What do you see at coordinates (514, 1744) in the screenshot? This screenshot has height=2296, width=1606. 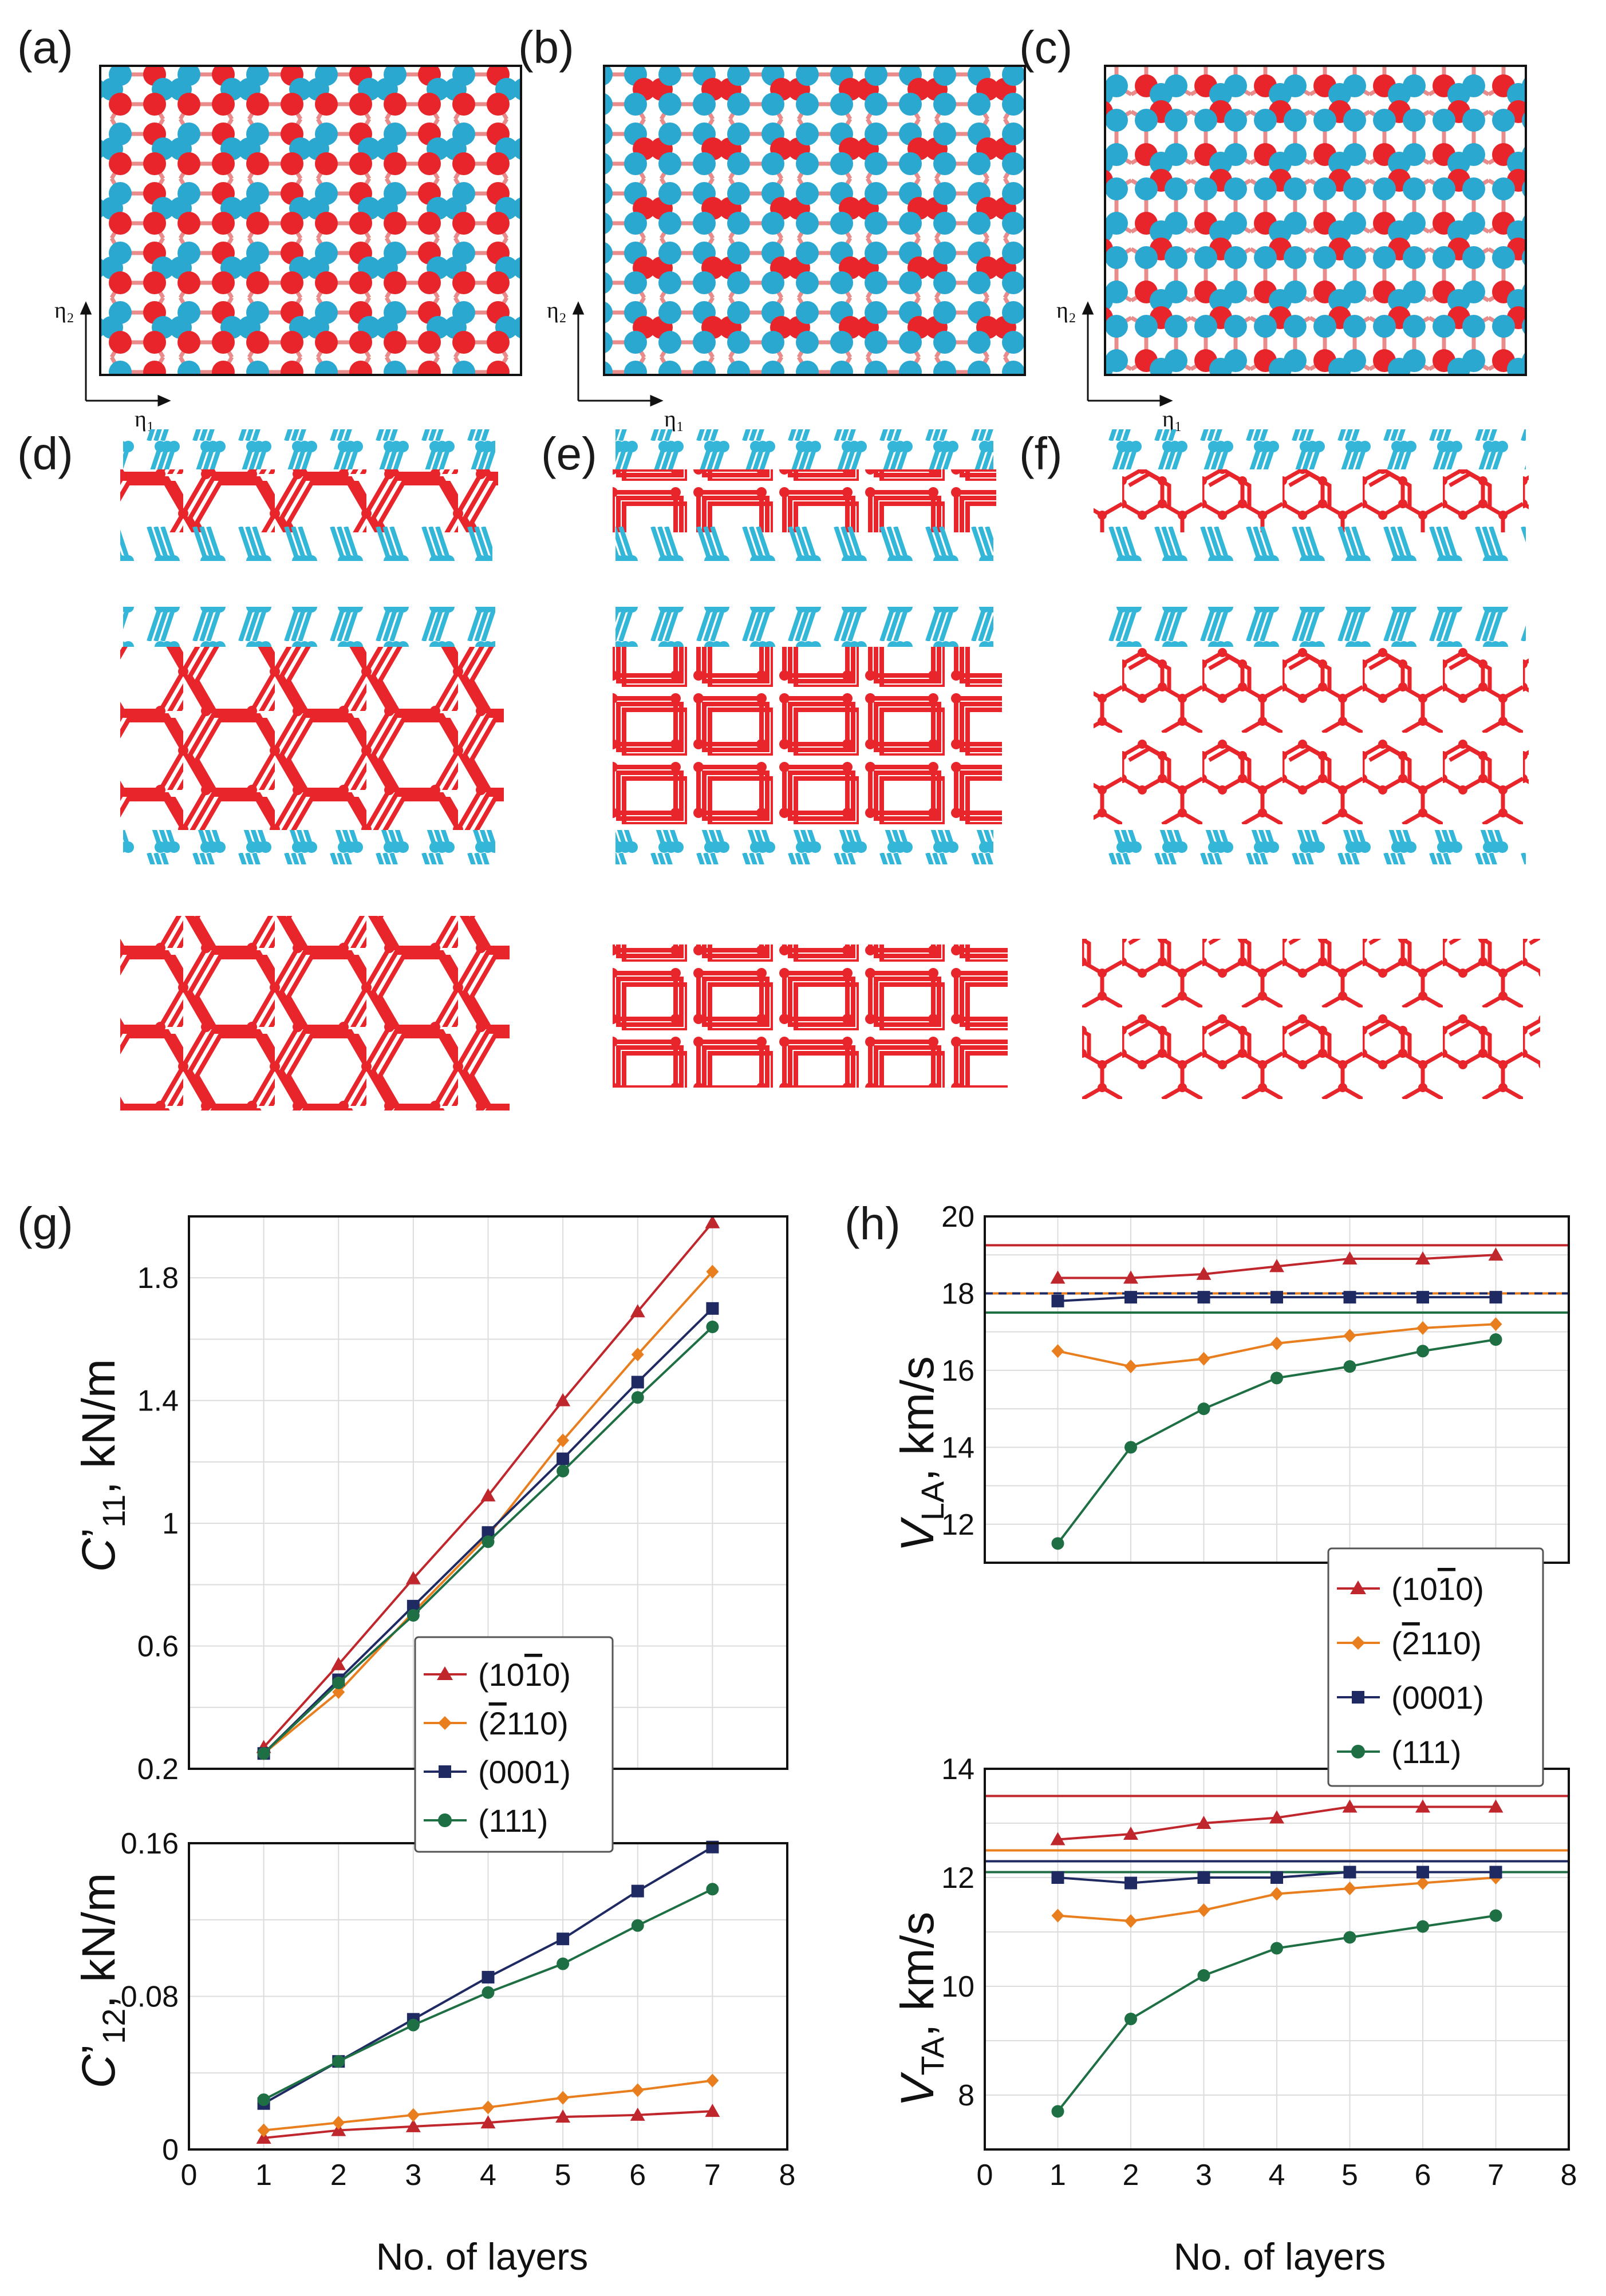 I see `legend-g: (1010) (2110) (0001) (111)` at bounding box center [514, 1744].